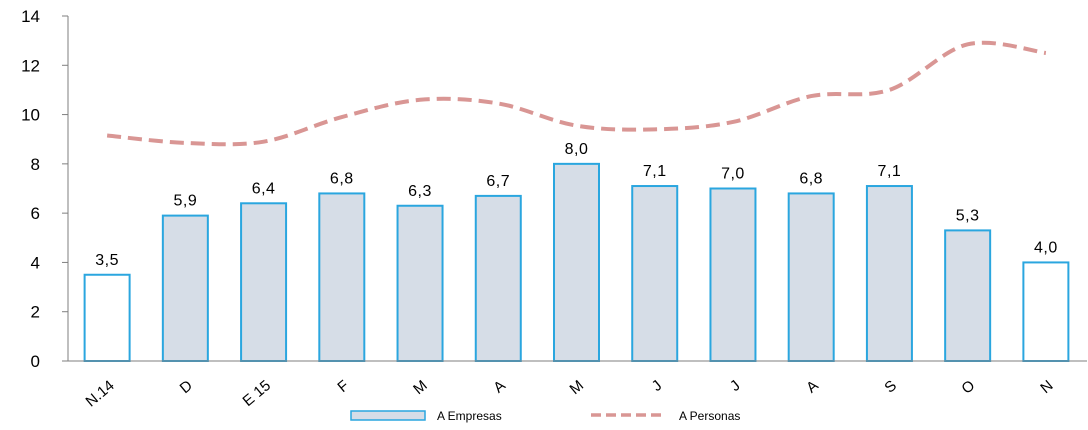 This screenshot has height=430, width=1088. Describe the element at coordinates (968, 387) in the screenshot. I see `x-tick-label: O` at that location.